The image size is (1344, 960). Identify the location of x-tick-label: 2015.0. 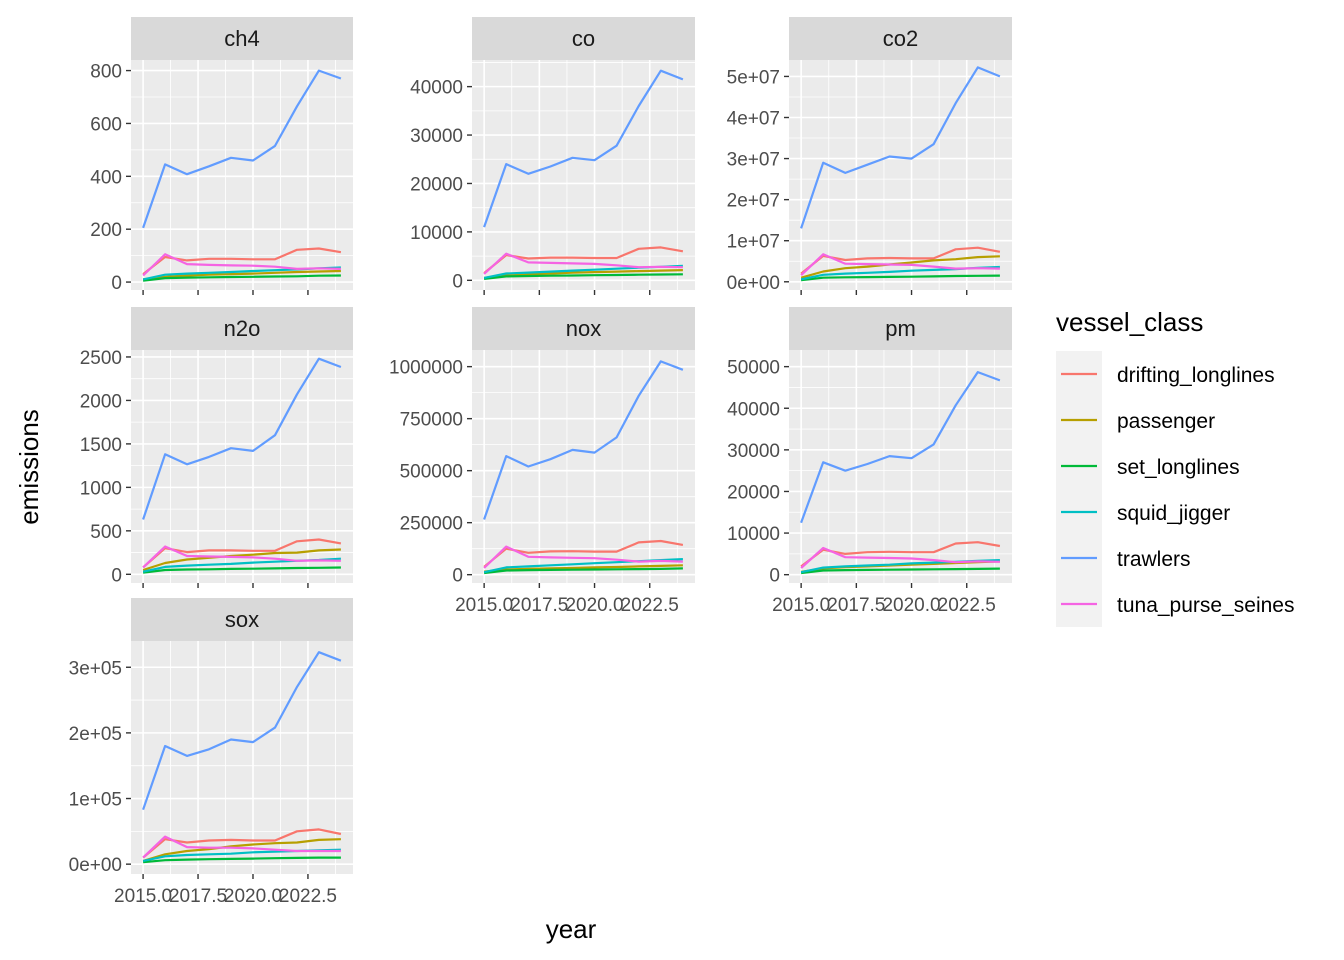
(801, 605).